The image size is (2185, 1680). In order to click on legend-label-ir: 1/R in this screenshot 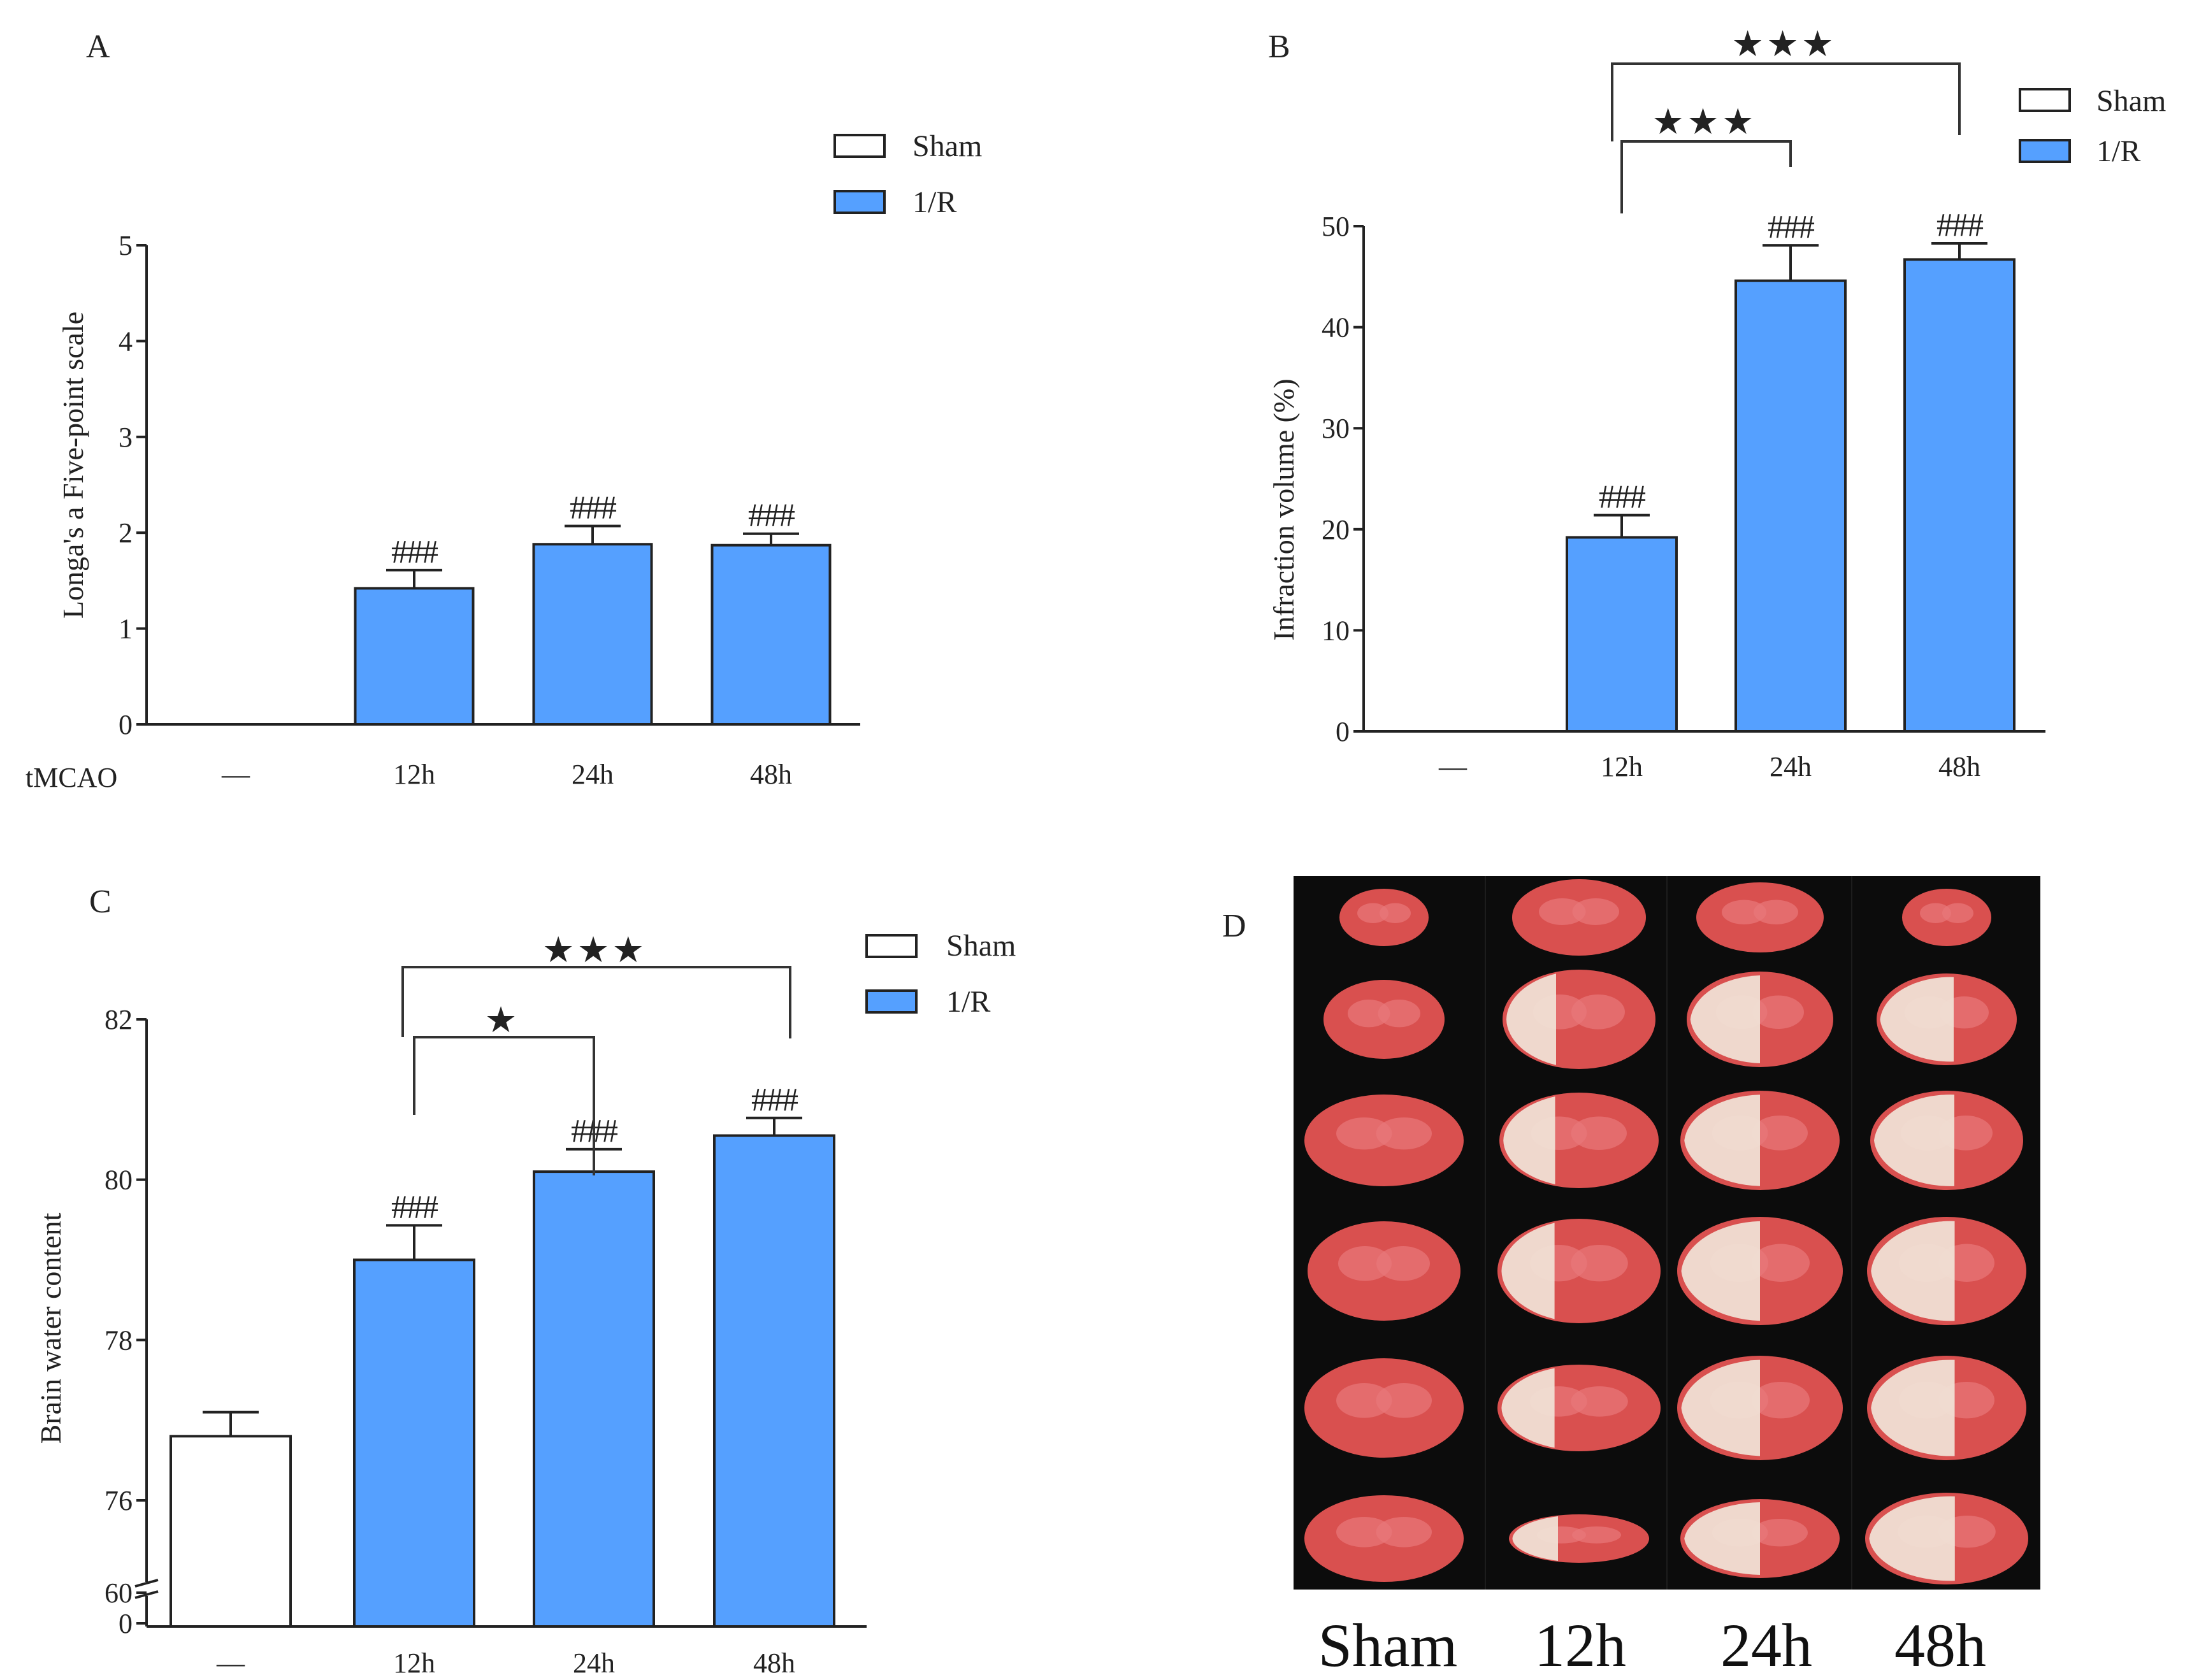, I will do `click(968, 1002)`.